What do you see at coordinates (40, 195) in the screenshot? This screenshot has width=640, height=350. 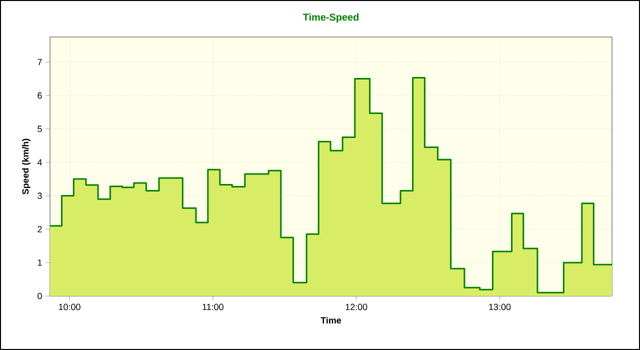 I see `y-tick-label: 3` at bounding box center [40, 195].